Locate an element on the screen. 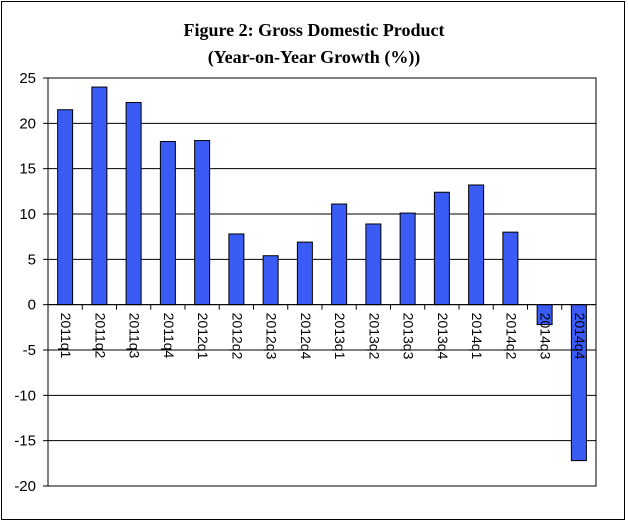 The height and width of the screenshot is (523, 628). bar-2011q4 is located at coordinates (167, 223).